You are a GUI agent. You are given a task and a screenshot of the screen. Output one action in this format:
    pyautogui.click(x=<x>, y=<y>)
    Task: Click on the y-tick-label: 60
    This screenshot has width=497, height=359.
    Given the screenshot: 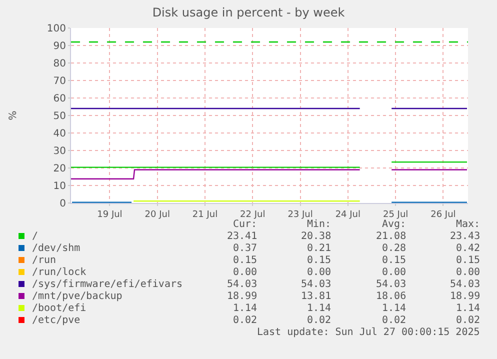 What is the action you would take?
    pyautogui.click(x=59, y=99)
    